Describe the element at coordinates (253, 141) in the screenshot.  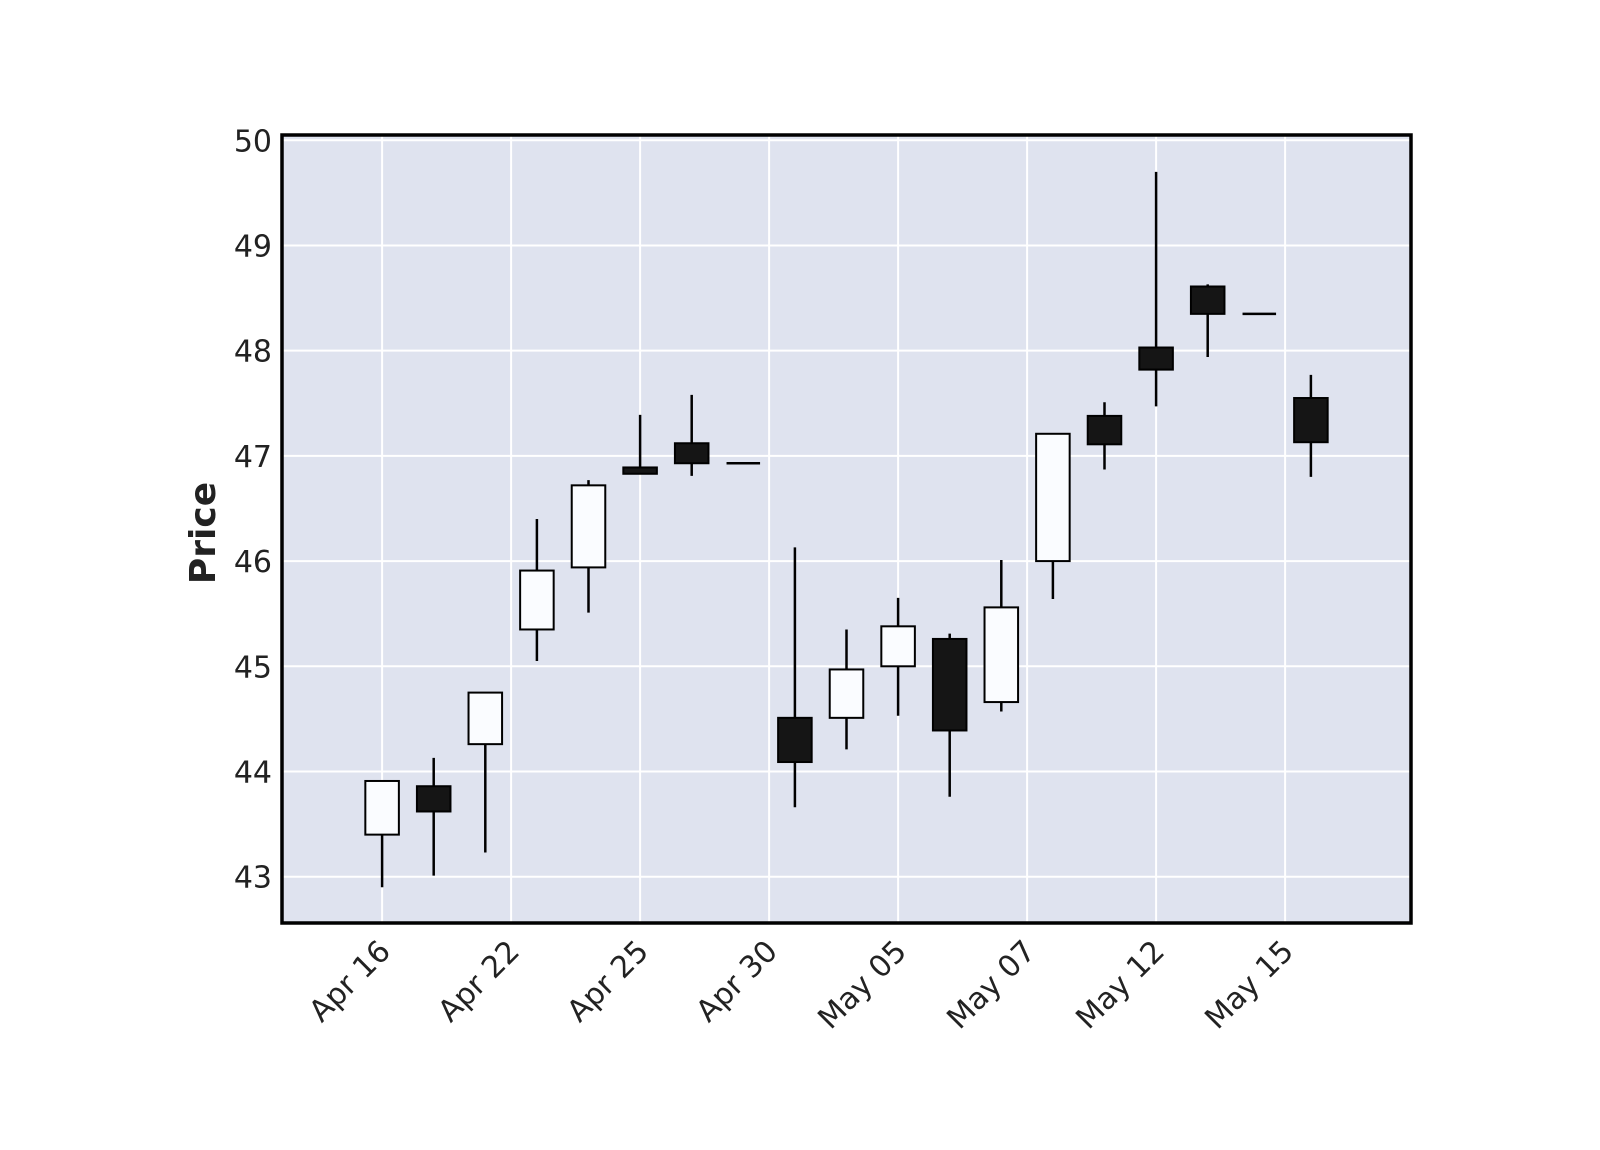
I see `y-tick-label: 50` at that location.